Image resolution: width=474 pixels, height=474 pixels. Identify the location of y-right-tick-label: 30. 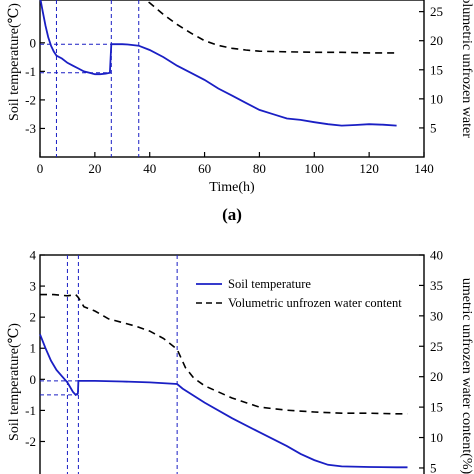
(436, 315).